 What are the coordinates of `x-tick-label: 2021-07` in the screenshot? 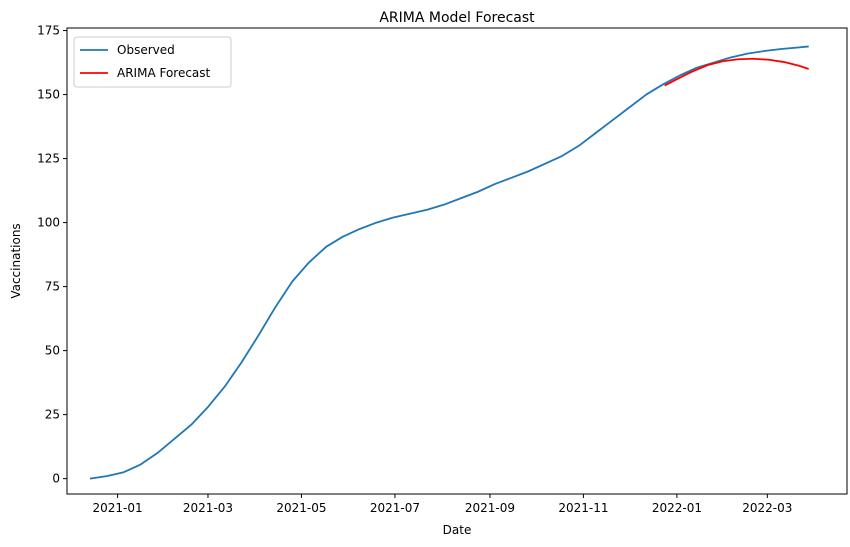 It's located at (395, 508).